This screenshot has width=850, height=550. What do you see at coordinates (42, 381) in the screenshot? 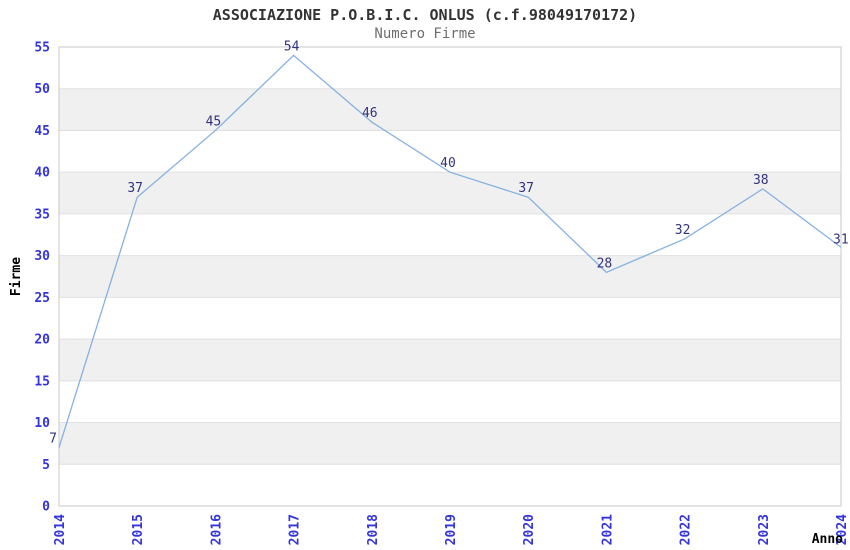
I see `y-tick-label: 15` at bounding box center [42, 381].